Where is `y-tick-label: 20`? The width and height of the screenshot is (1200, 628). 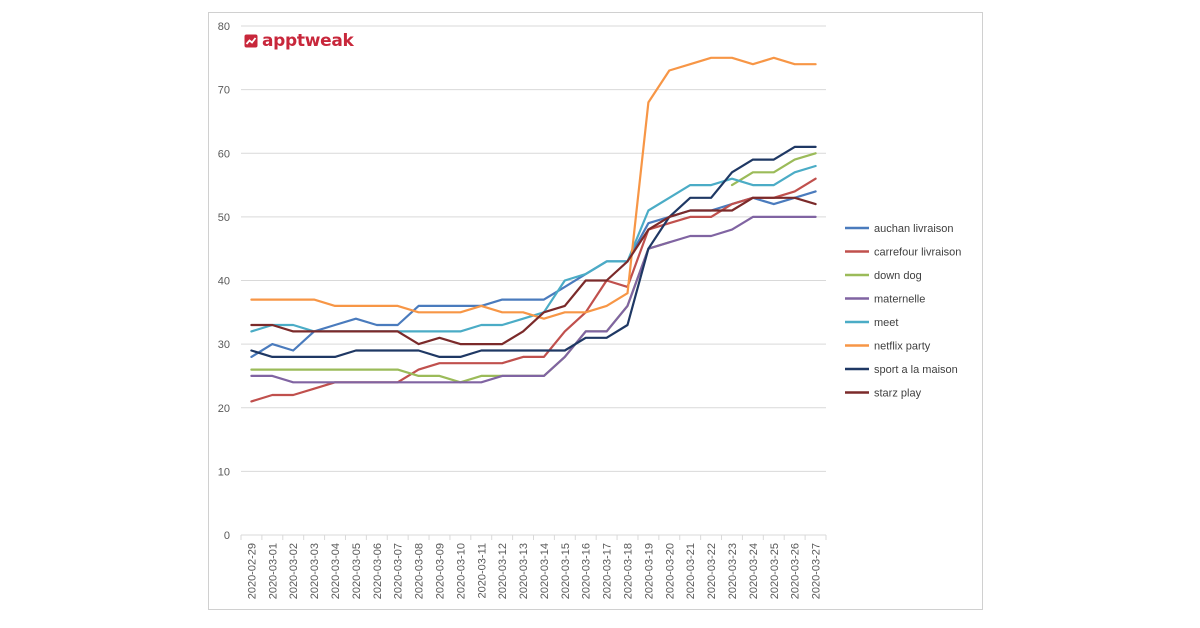 y-tick-label: 20 is located at coordinates (224, 409).